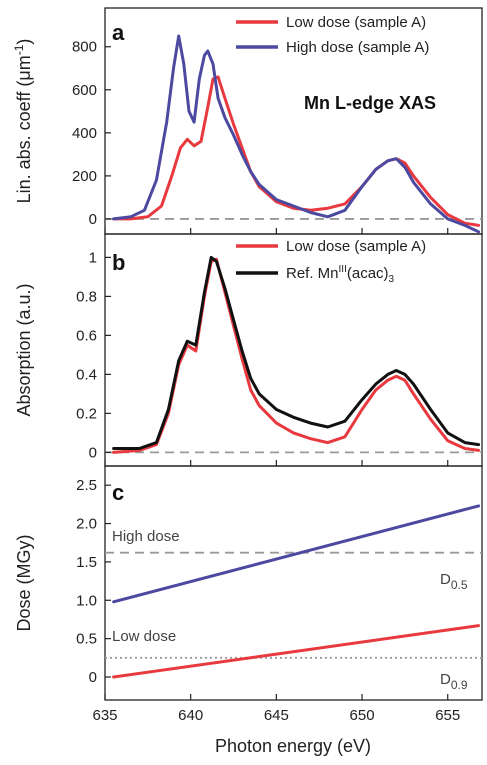 Image resolution: width=487 pixels, height=765 pixels. Describe the element at coordinates (93, 452) in the screenshot. I see `panel-b-ytick-label-0: 0` at that location.